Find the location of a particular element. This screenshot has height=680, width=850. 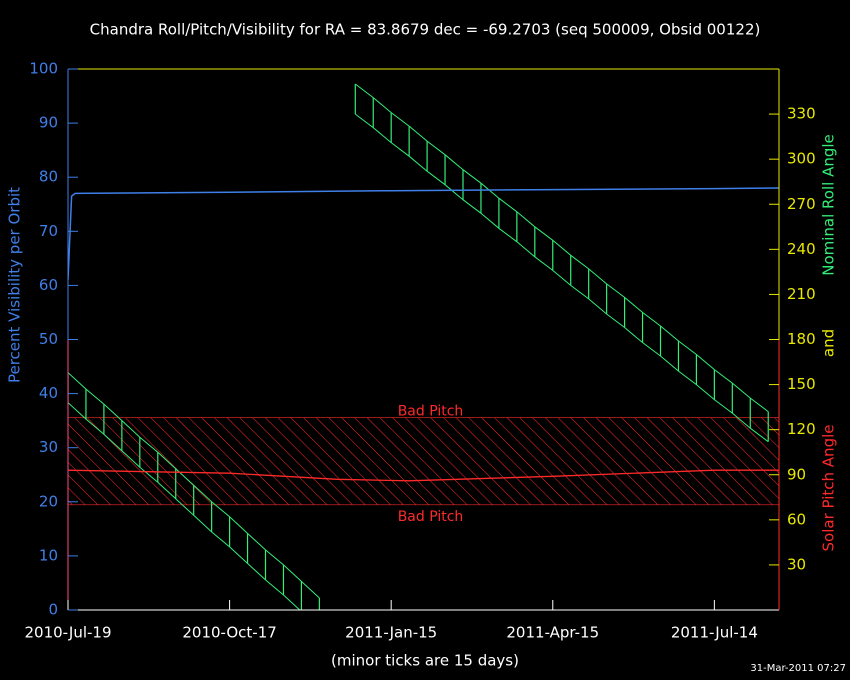

x-tick-label: 2010-Jul-19 is located at coordinates (67, 633).